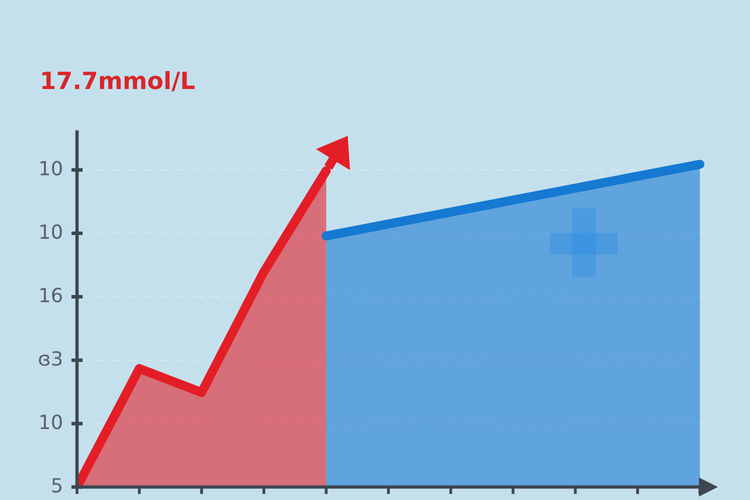 The width and height of the screenshot is (750, 500). I want to click on text: 16, so click(51, 295).